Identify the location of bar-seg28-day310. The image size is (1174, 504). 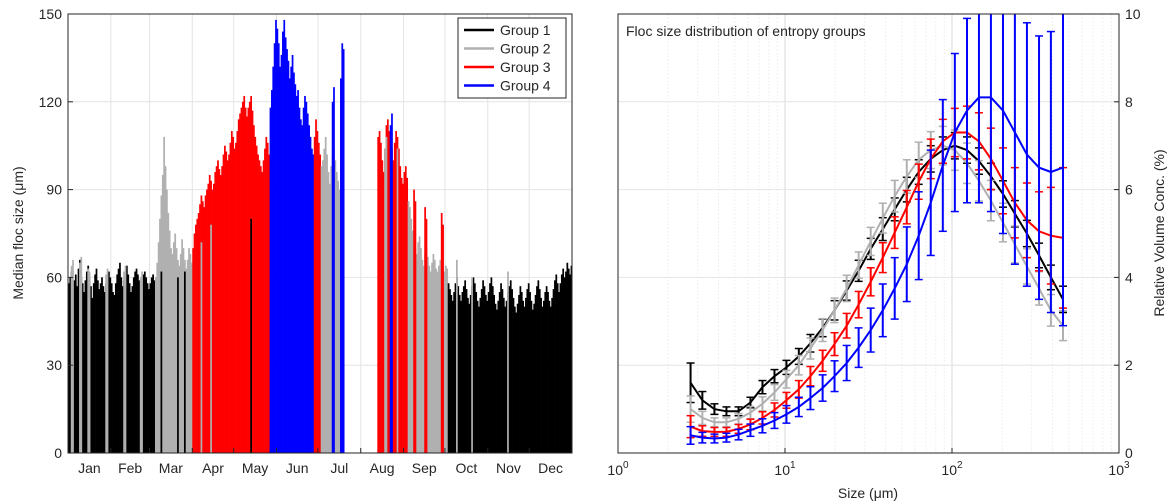
(497, 381).